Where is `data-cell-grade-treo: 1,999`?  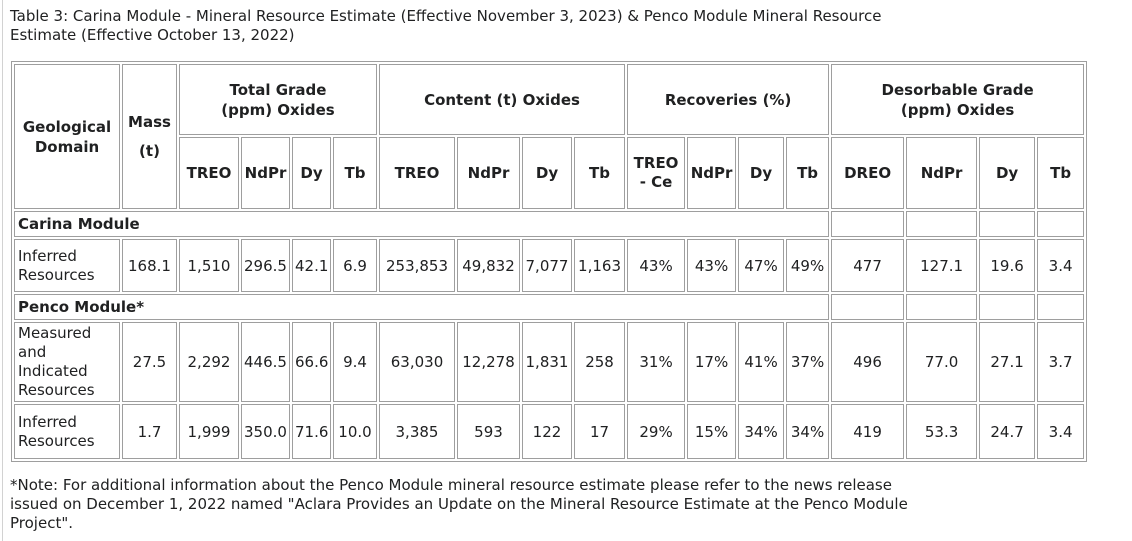 data-cell-grade-treo: 1,999 is located at coordinates (209, 431).